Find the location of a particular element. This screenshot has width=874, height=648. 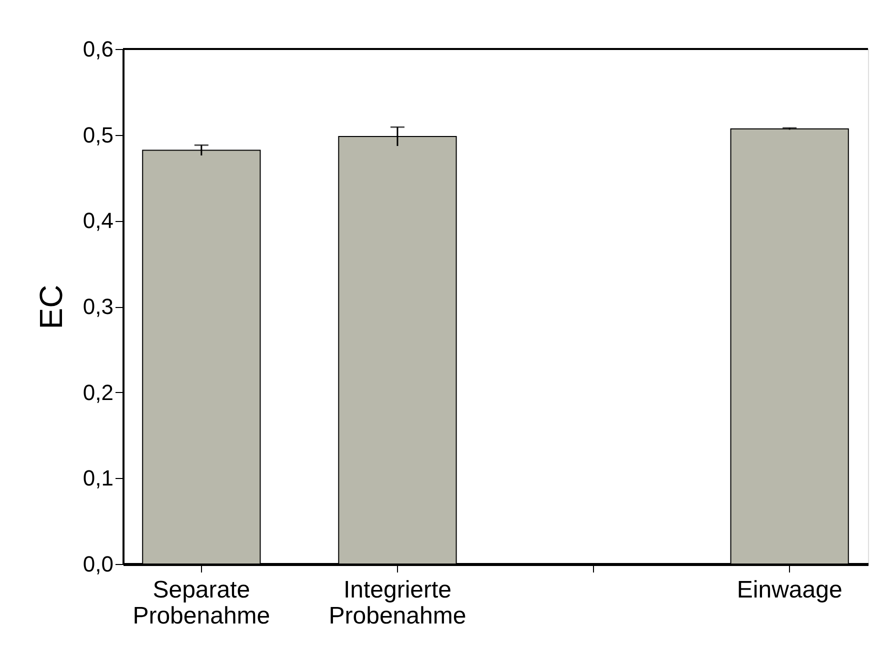

y-tick-label: 0,0 is located at coordinates (98, 564).